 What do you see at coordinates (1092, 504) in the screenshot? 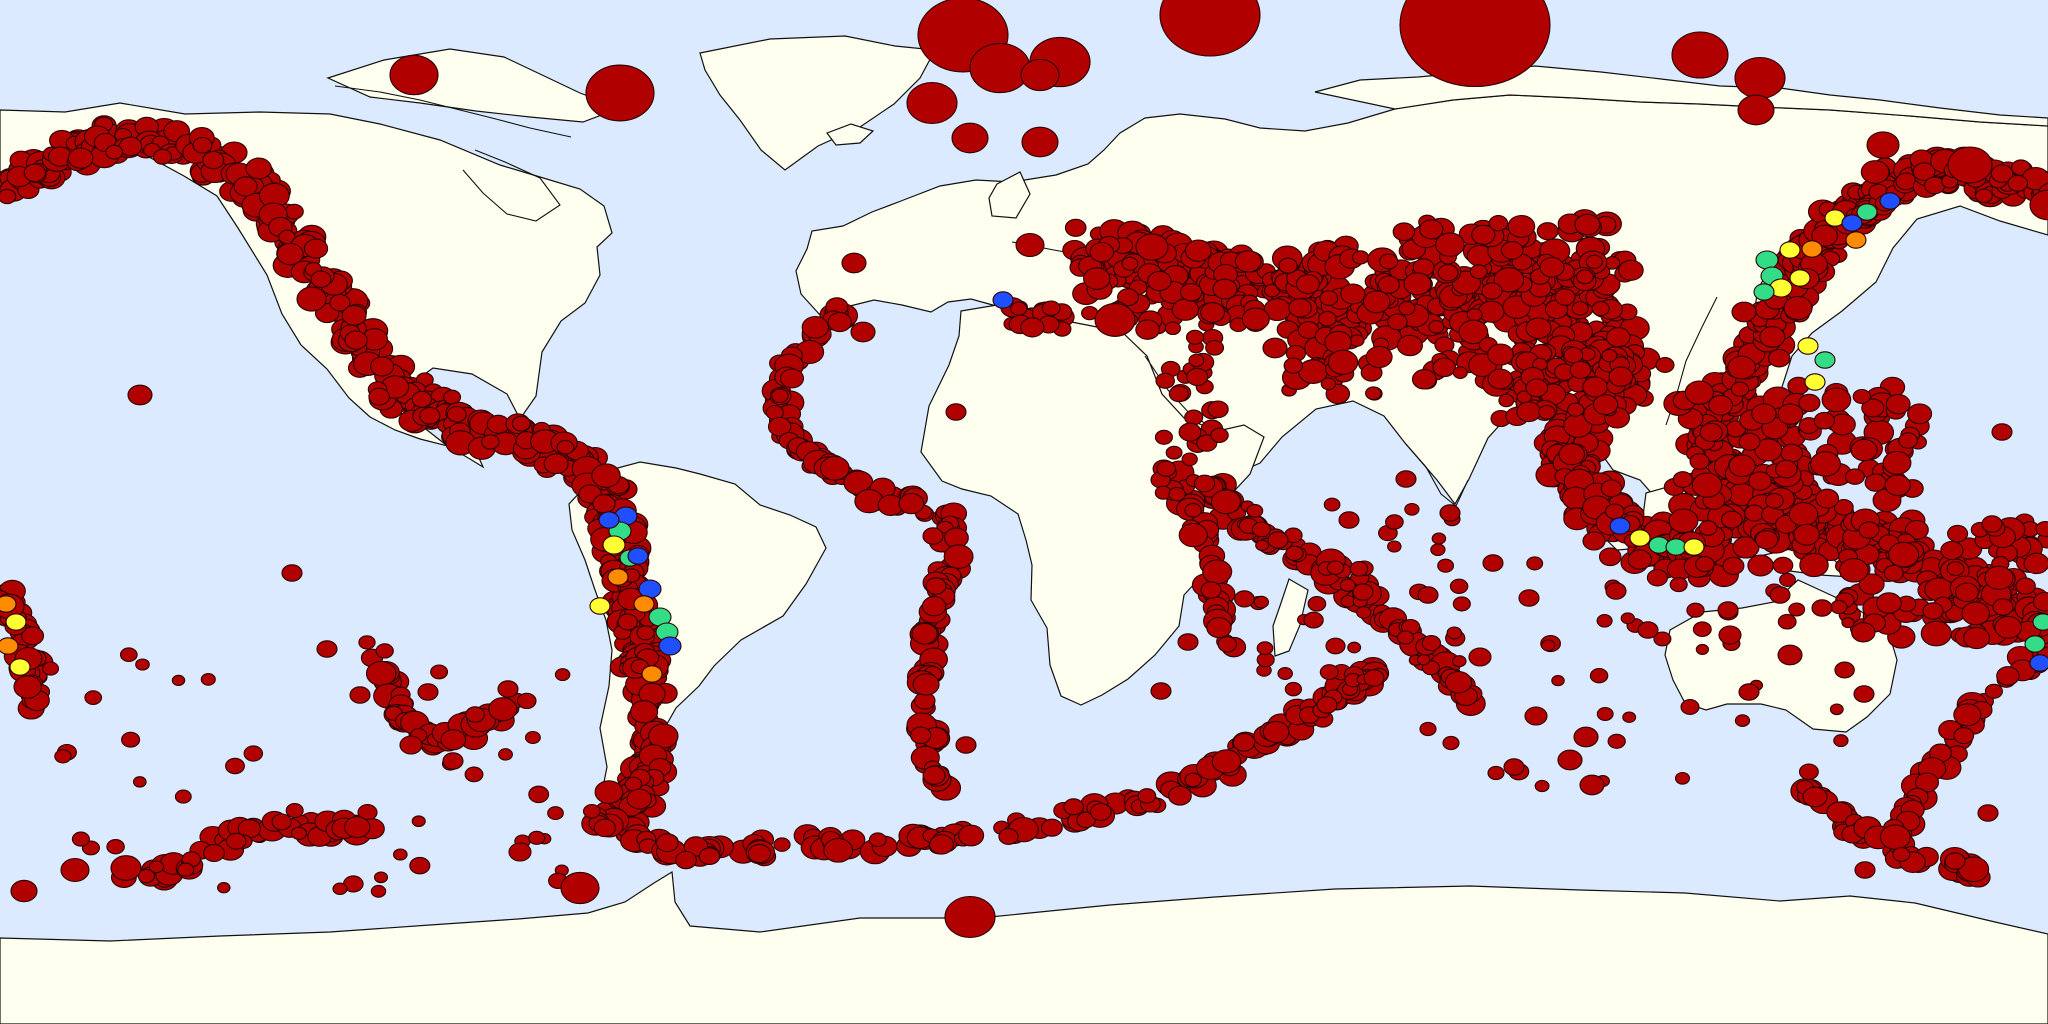
I see `land-africa` at bounding box center [1092, 504].